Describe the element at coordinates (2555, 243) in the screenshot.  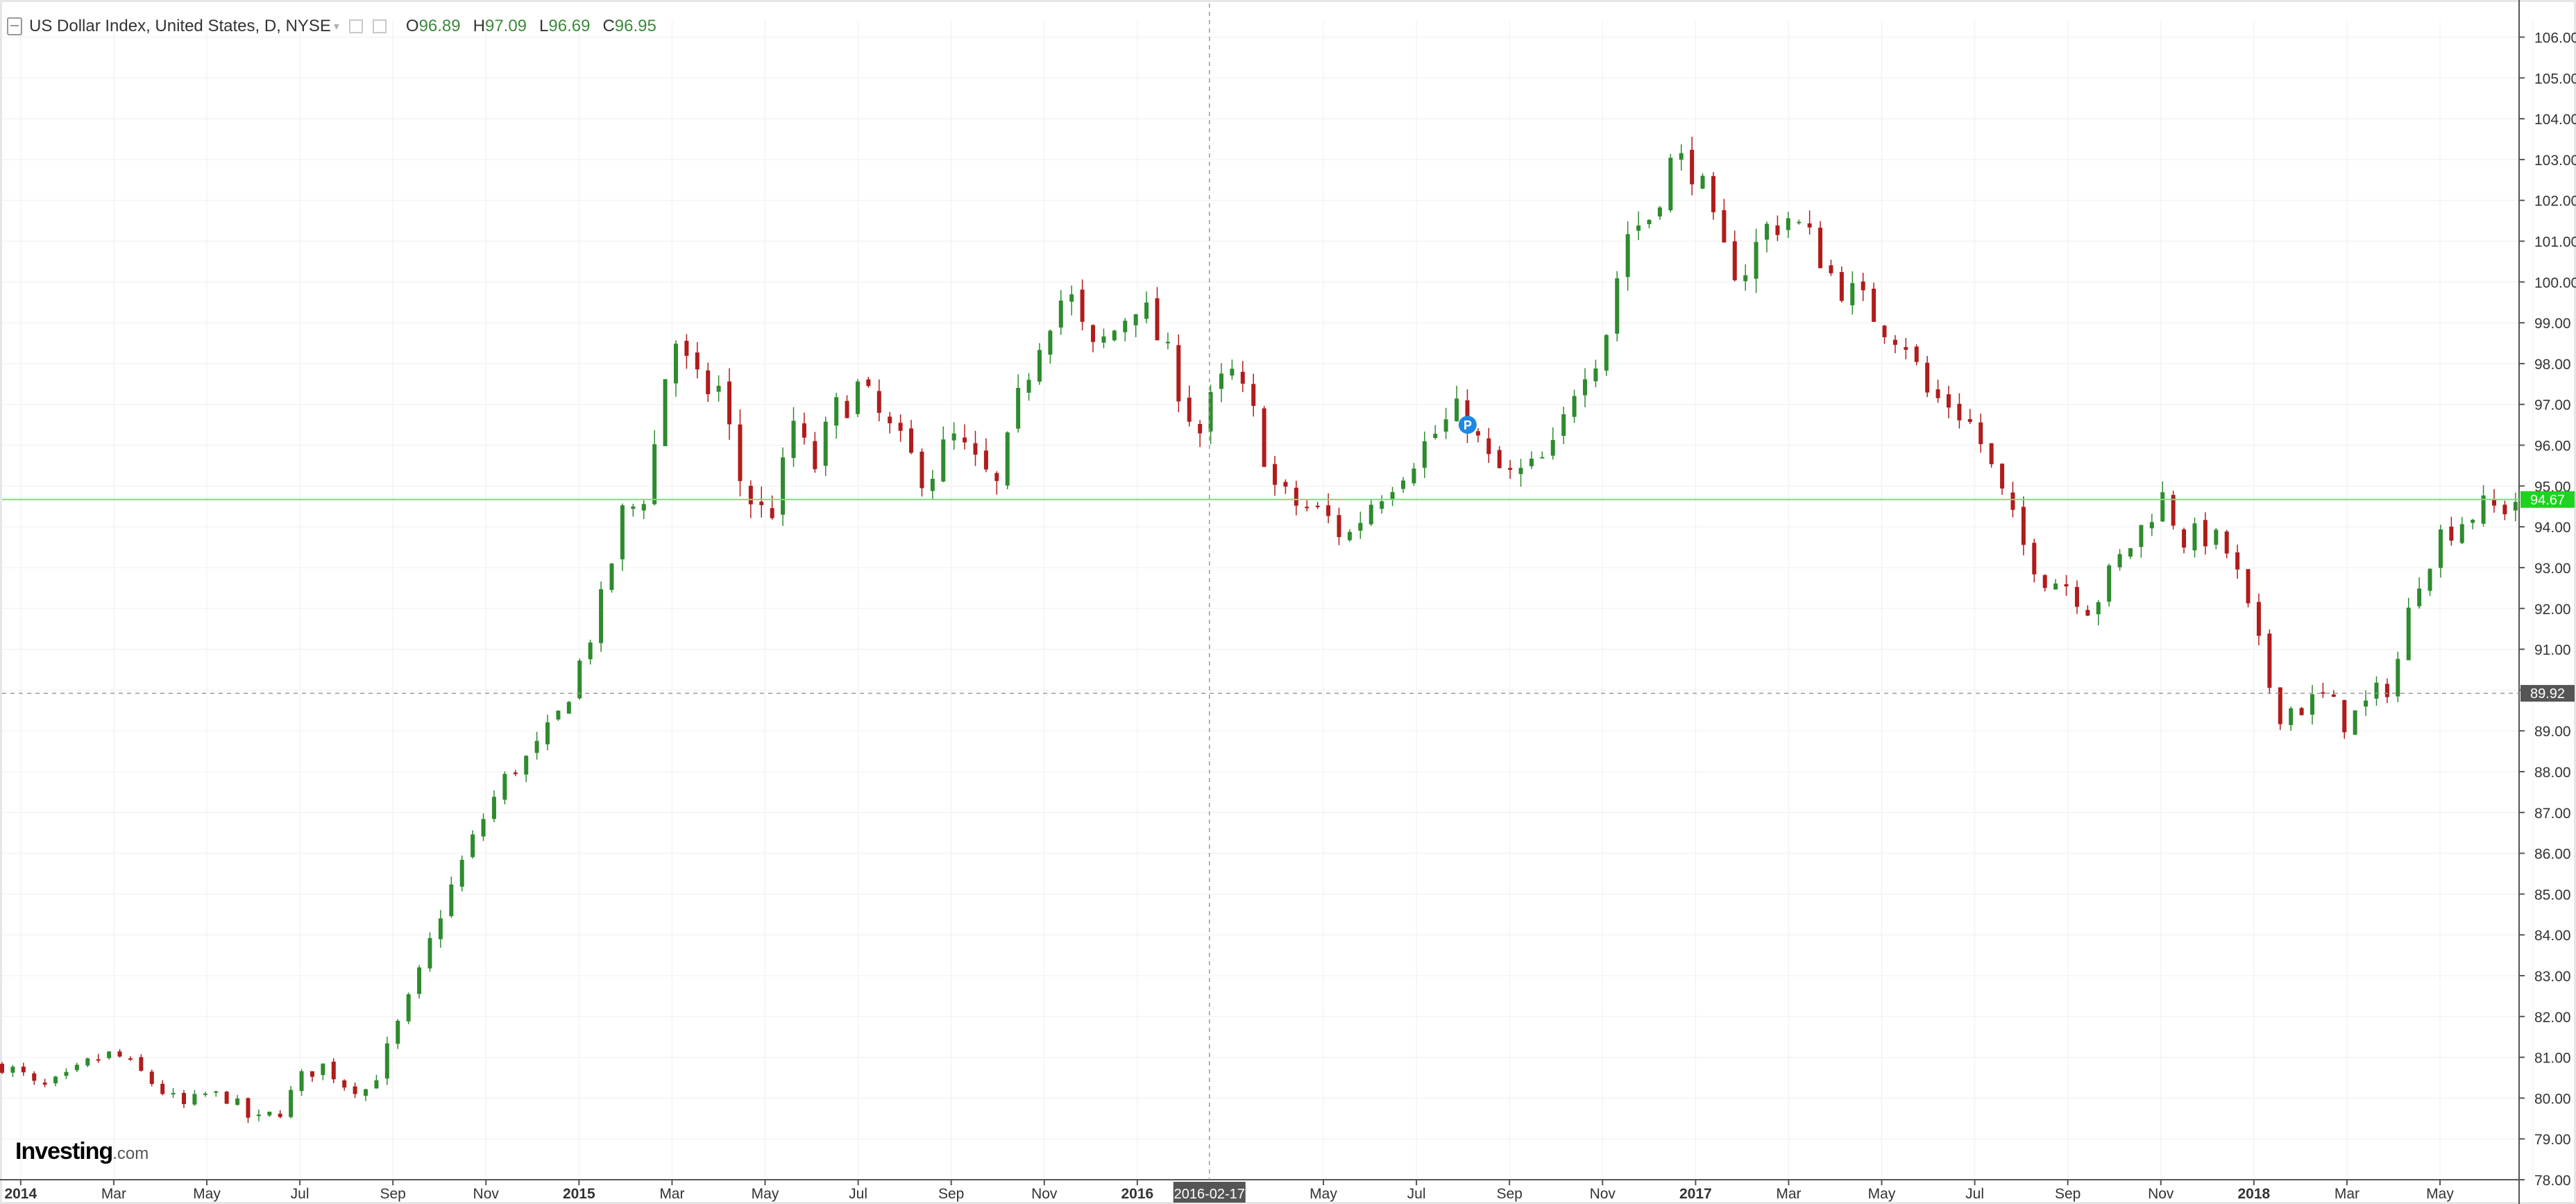
I see `y-tick-label: 101.00` at that location.